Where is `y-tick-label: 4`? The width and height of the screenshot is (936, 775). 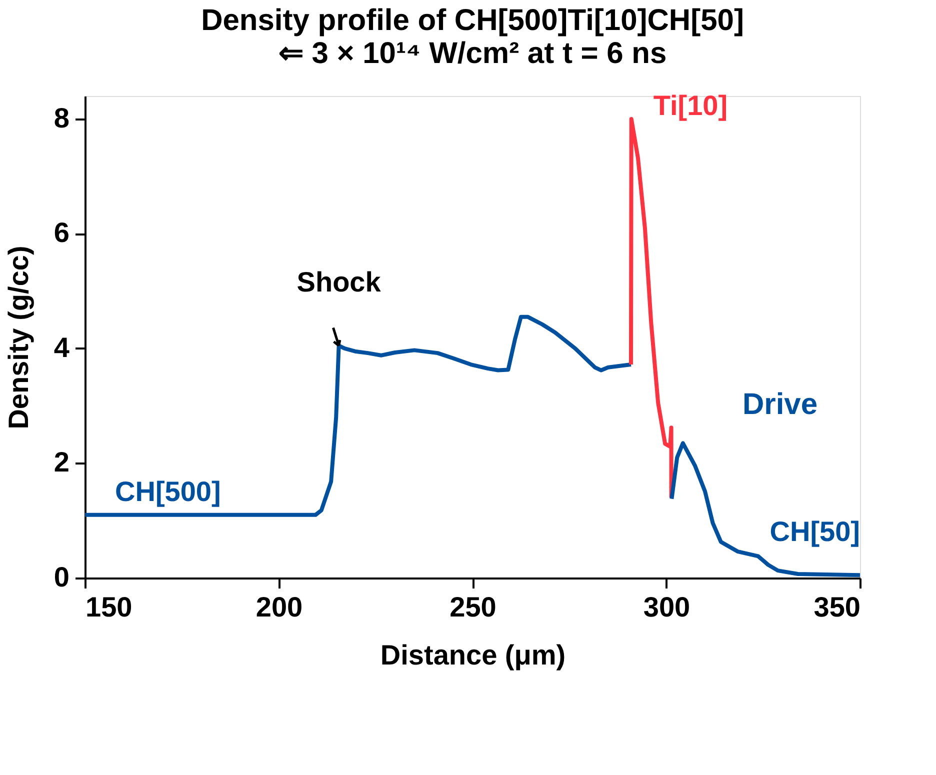 y-tick-label: 4 is located at coordinates (62, 347).